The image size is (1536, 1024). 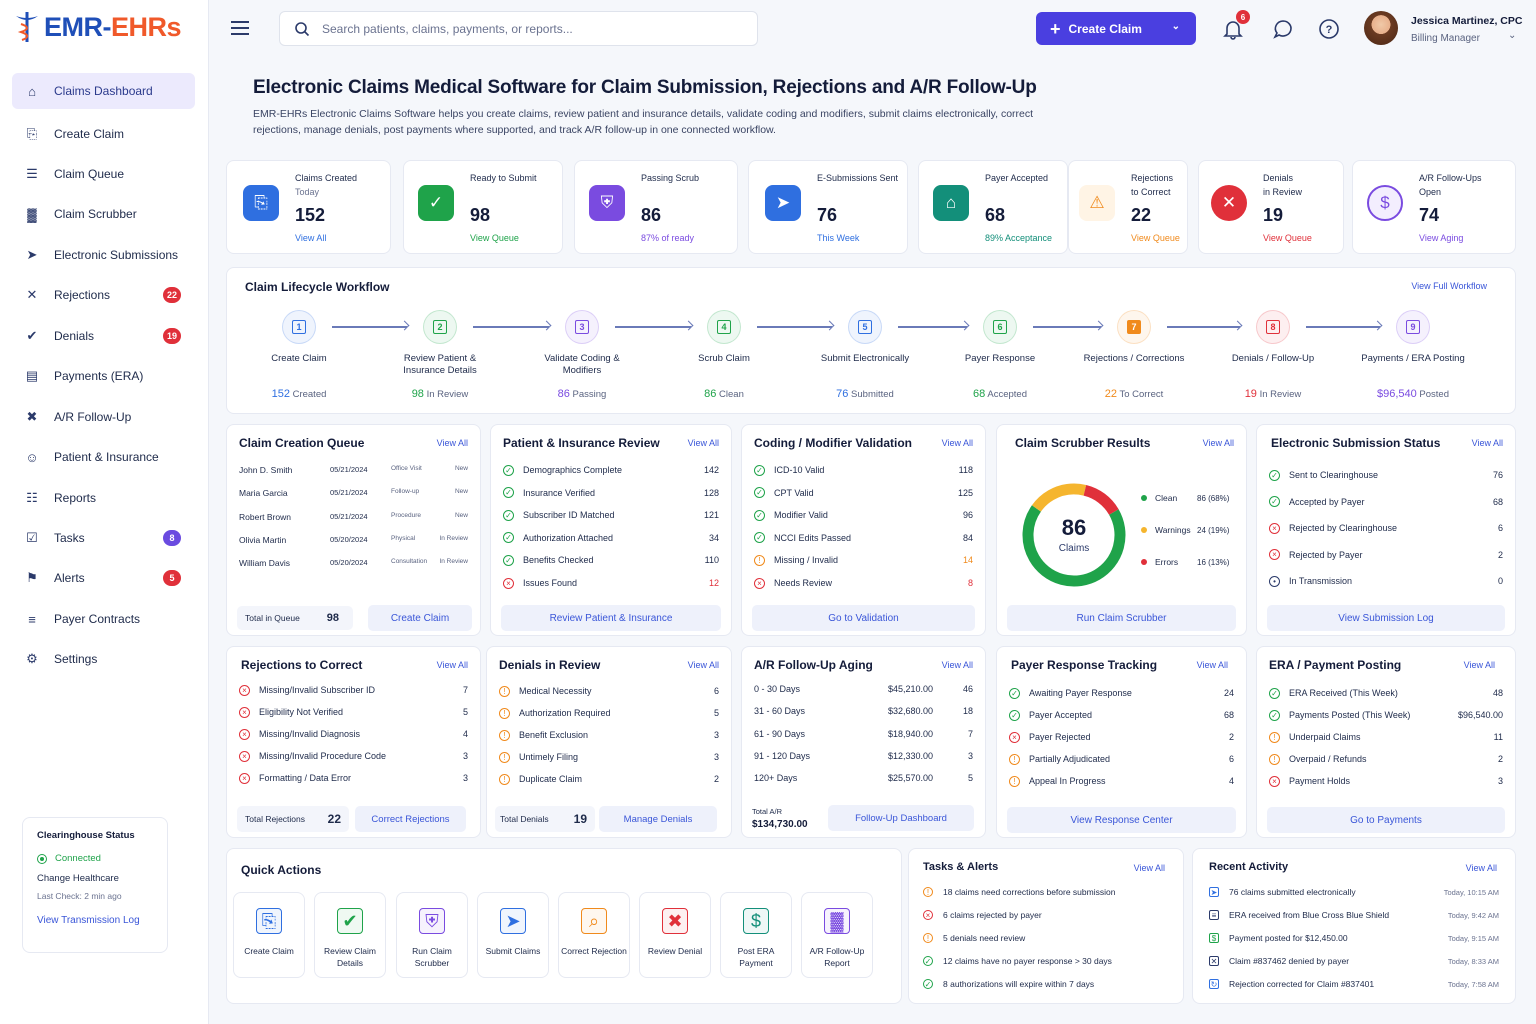 What do you see at coordinates (1413, 327) in the screenshot?
I see `workflow-step-9-icon: 9` at bounding box center [1413, 327].